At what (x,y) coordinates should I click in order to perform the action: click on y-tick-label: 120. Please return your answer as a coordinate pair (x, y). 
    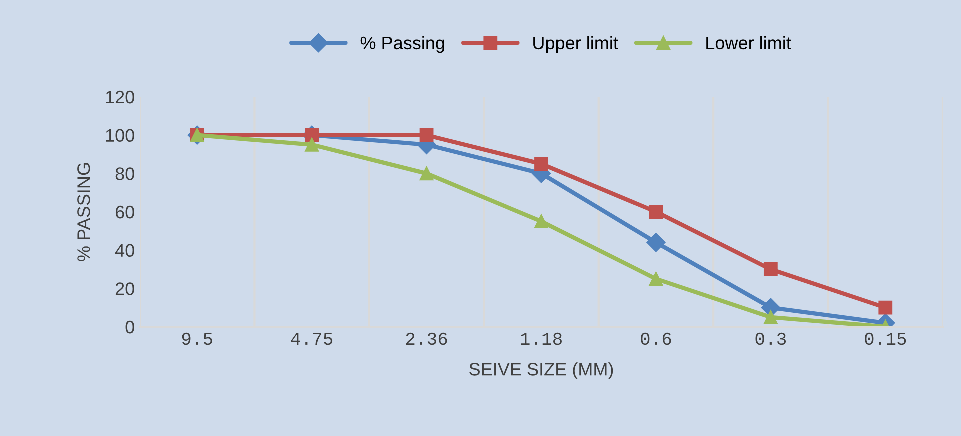
    Looking at the image, I should click on (120, 97).